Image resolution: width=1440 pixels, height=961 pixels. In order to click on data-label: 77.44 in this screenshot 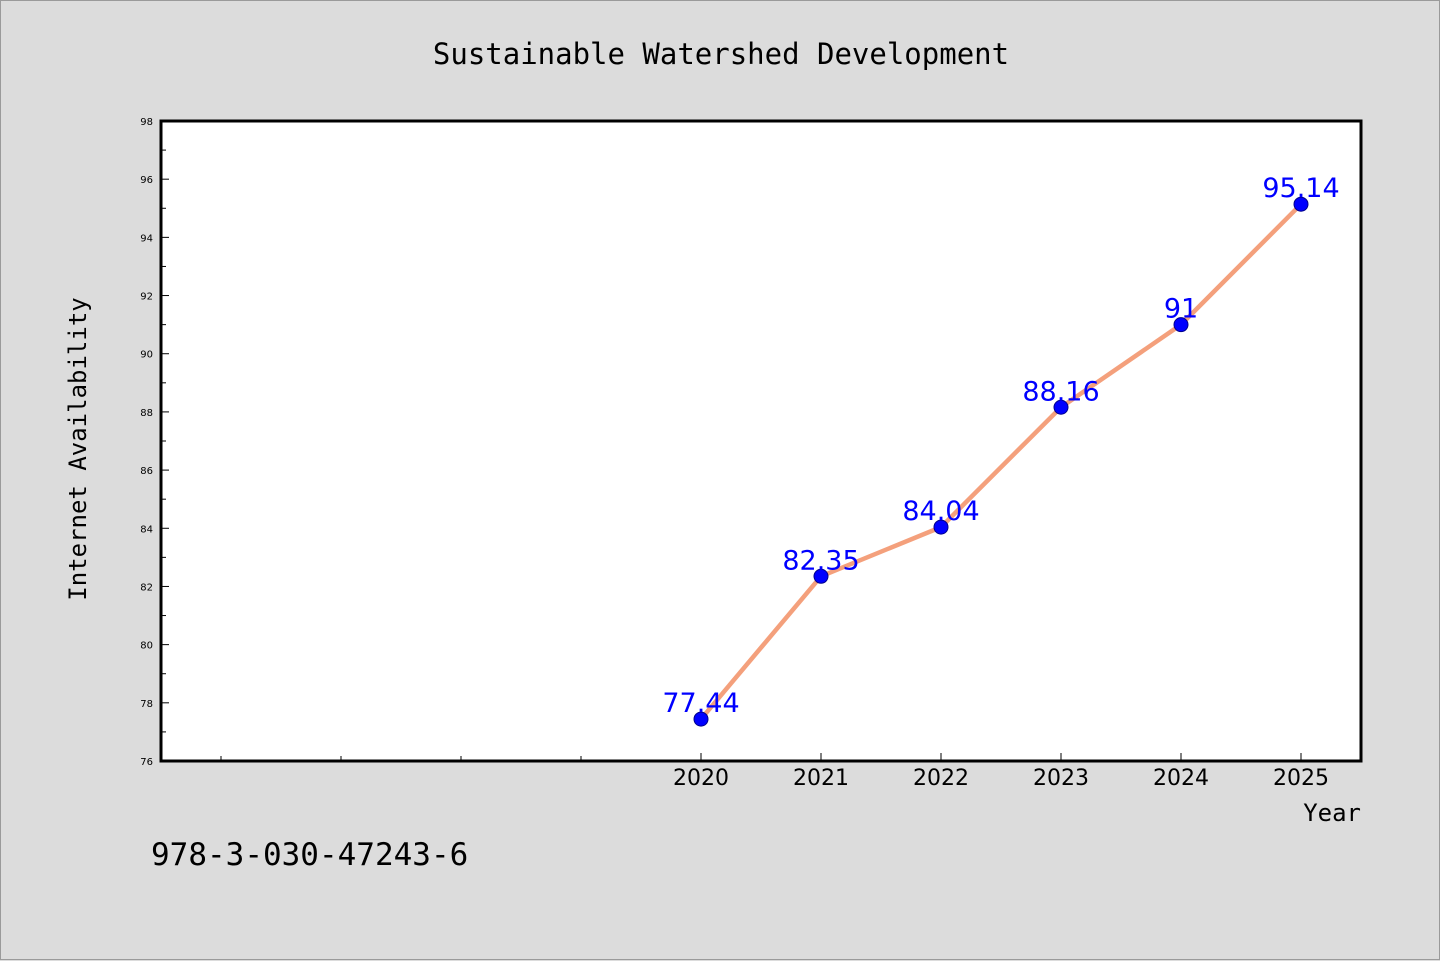, I will do `click(700, 703)`.